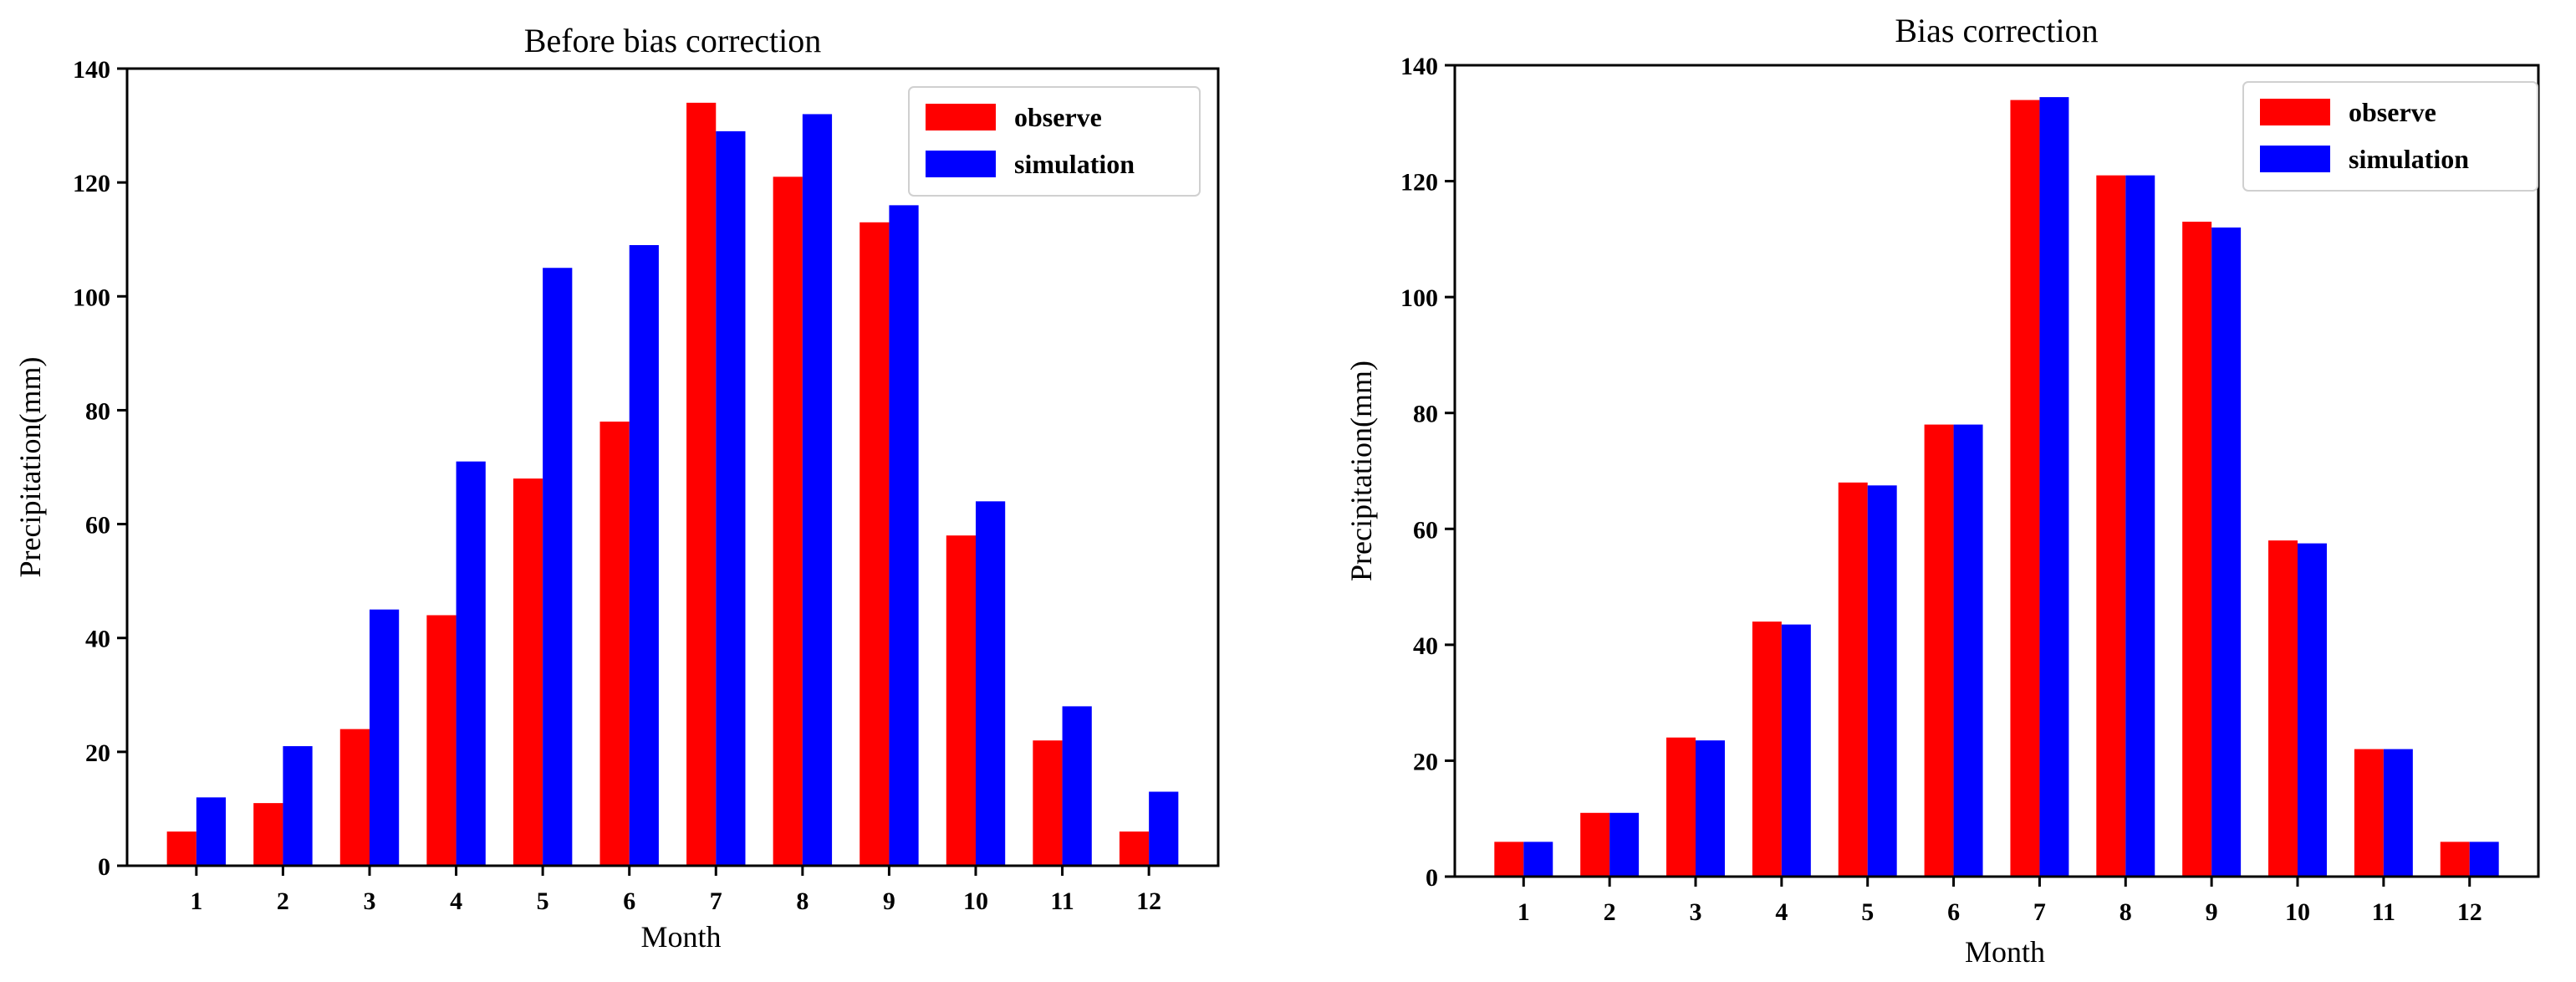 The width and height of the screenshot is (2576, 982). I want to click on x-tick-label: 8, so click(2125, 912).